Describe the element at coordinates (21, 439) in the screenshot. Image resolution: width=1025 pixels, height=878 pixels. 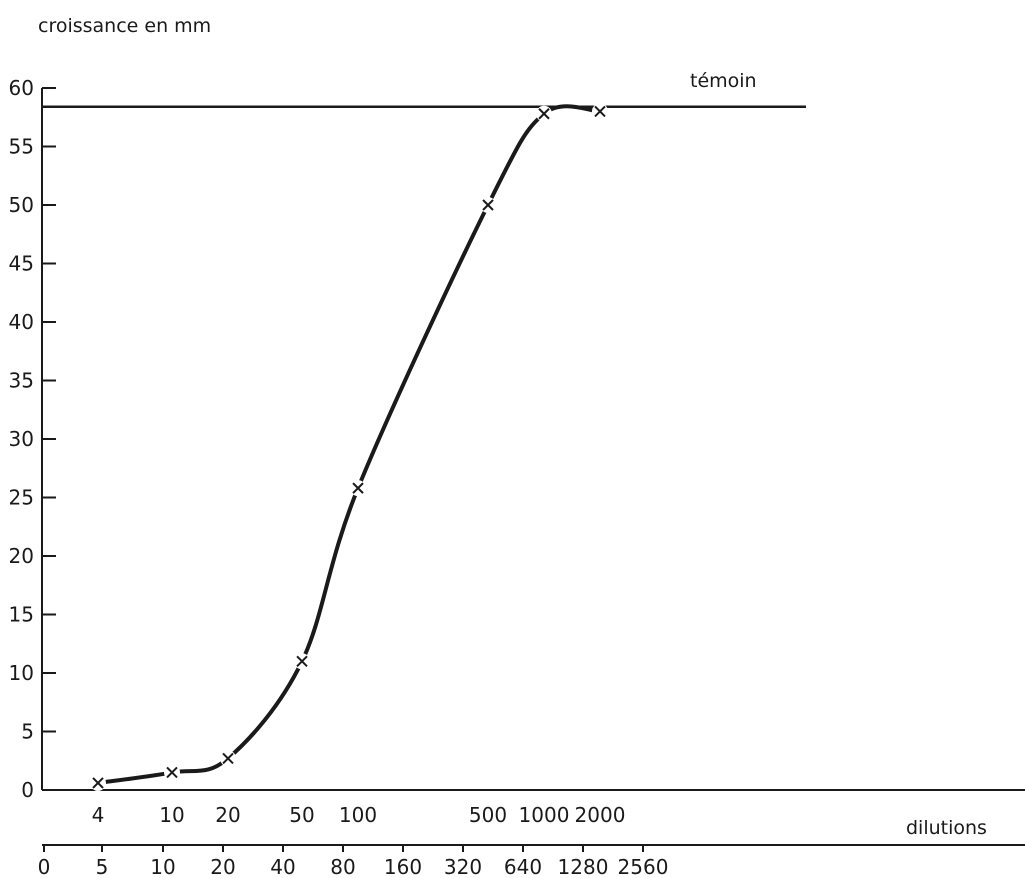
I see `y-tick-label: 30` at that location.